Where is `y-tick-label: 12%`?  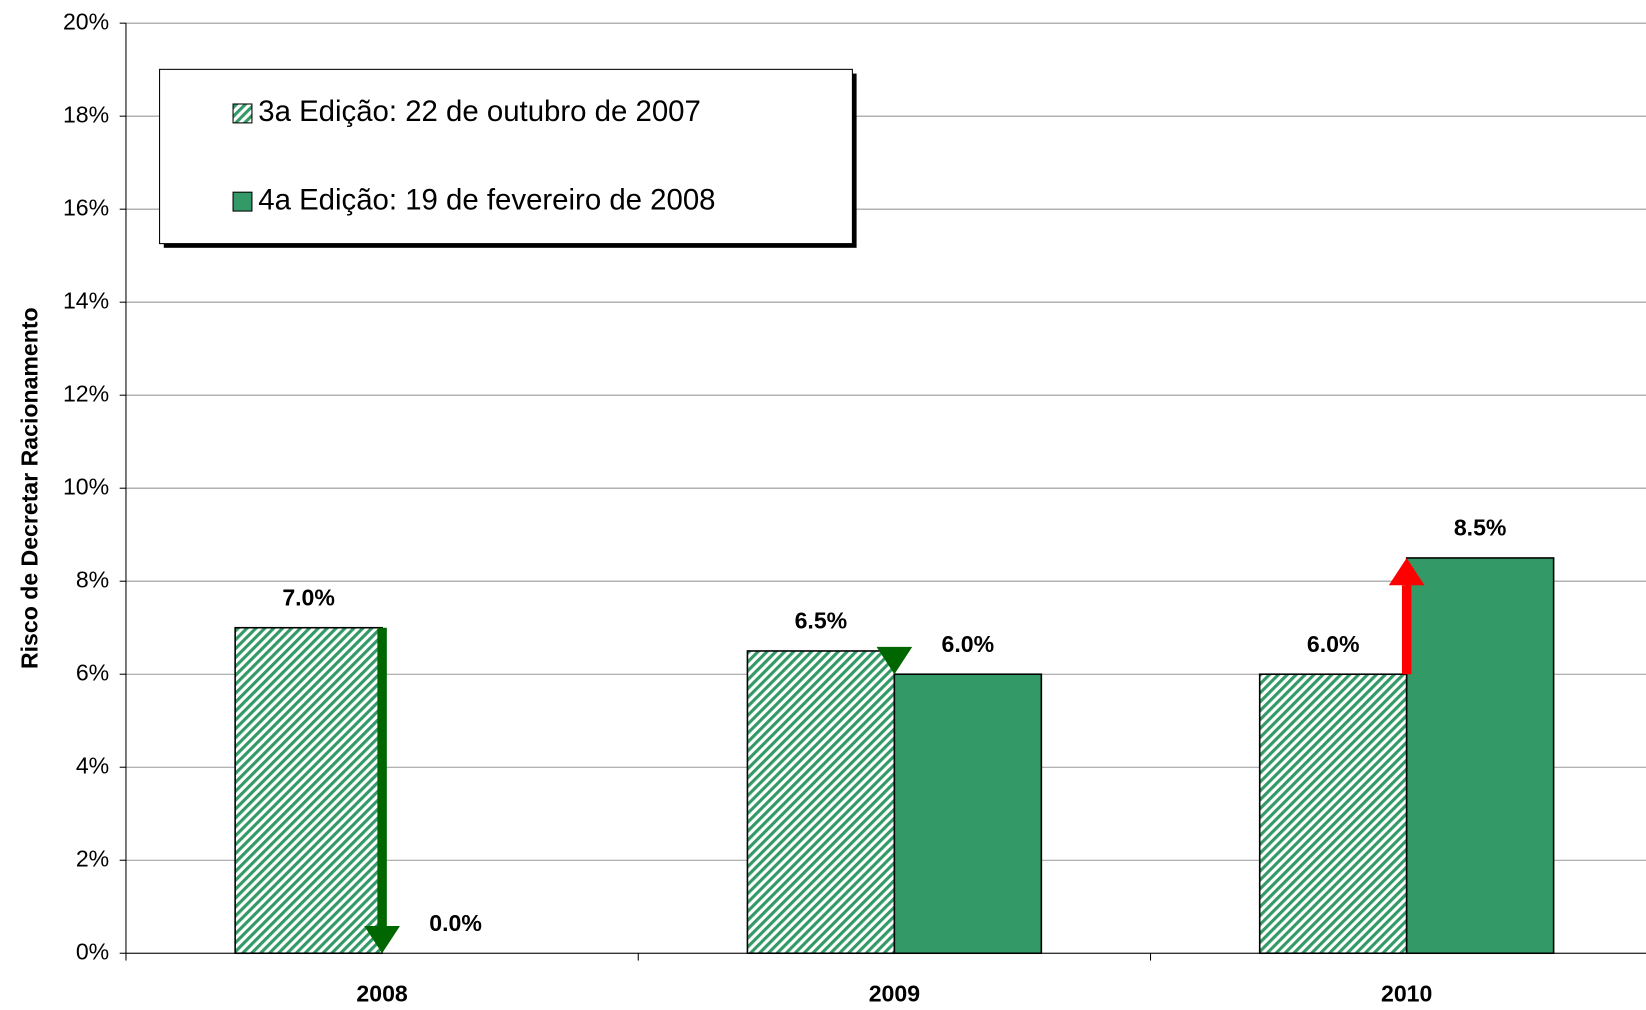
y-tick-label: 12% is located at coordinates (86, 393).